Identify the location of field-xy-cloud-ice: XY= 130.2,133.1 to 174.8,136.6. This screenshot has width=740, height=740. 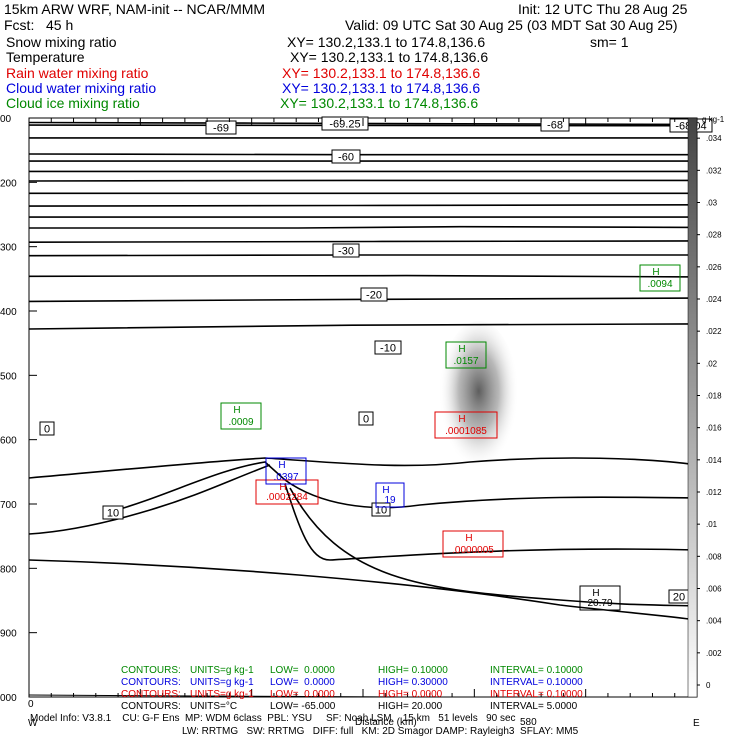
(379, 103).